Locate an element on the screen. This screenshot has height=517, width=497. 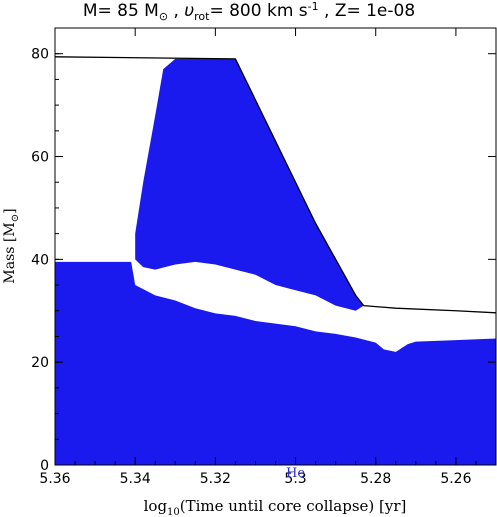
x-tick-label: 5.26 is located at coordinates (455, 479).